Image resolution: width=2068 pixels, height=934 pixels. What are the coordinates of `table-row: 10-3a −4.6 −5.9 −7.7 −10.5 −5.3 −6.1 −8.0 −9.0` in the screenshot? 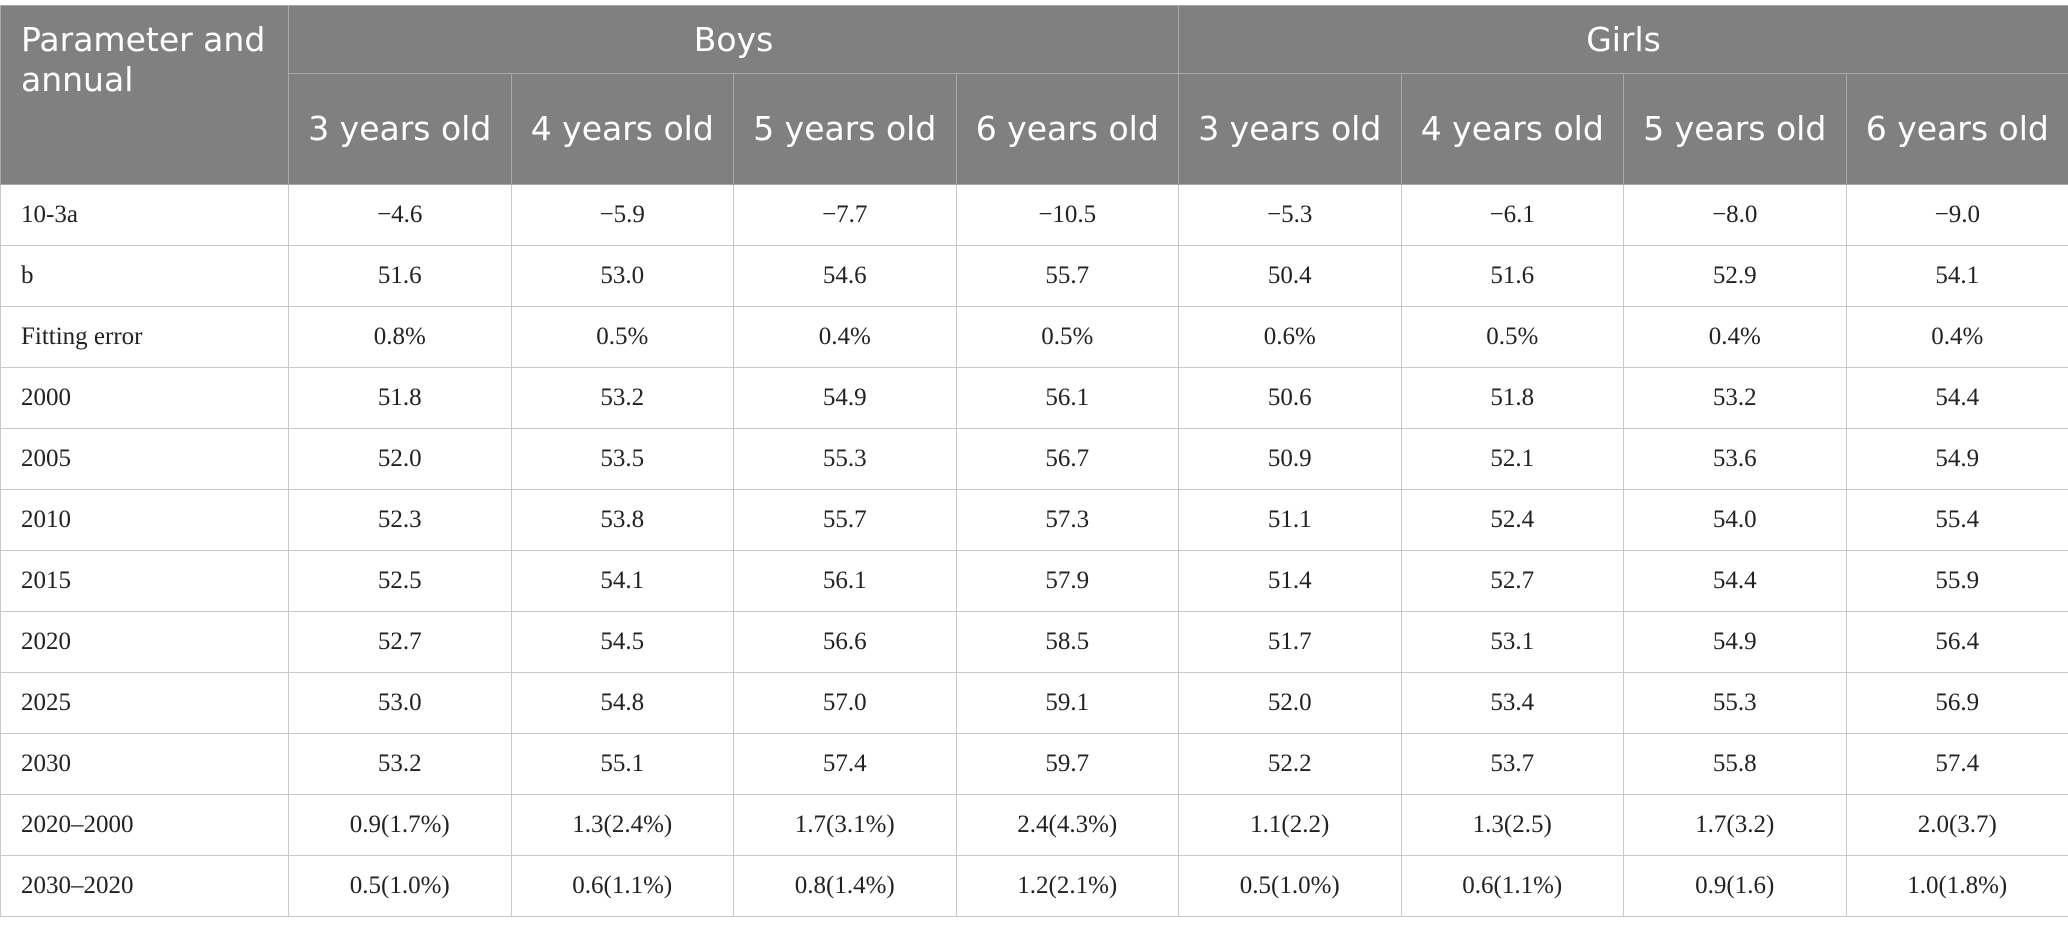 It's located at (1034, 215).